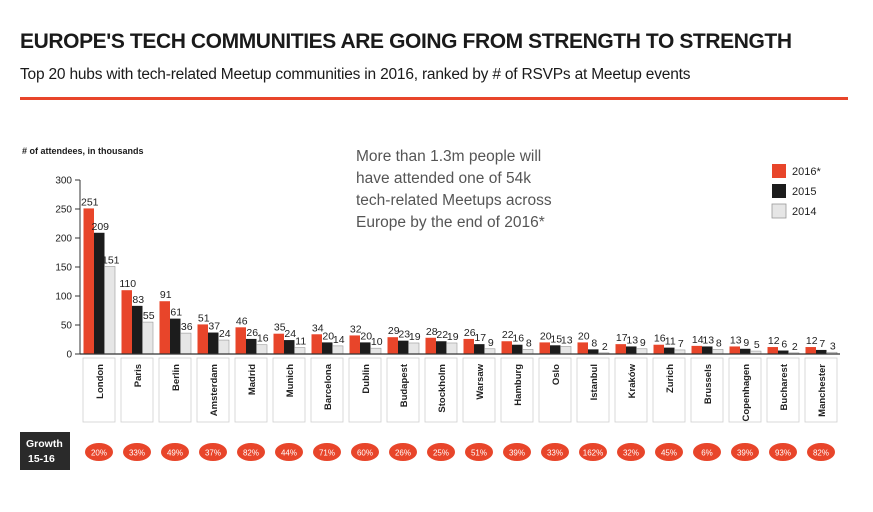 This screenshot has height=512, width=873. What do you see at coordinates (480, 381) in the screenshot?
I see `x-tick-label: Warsaw` at bounding box center [480, 381].